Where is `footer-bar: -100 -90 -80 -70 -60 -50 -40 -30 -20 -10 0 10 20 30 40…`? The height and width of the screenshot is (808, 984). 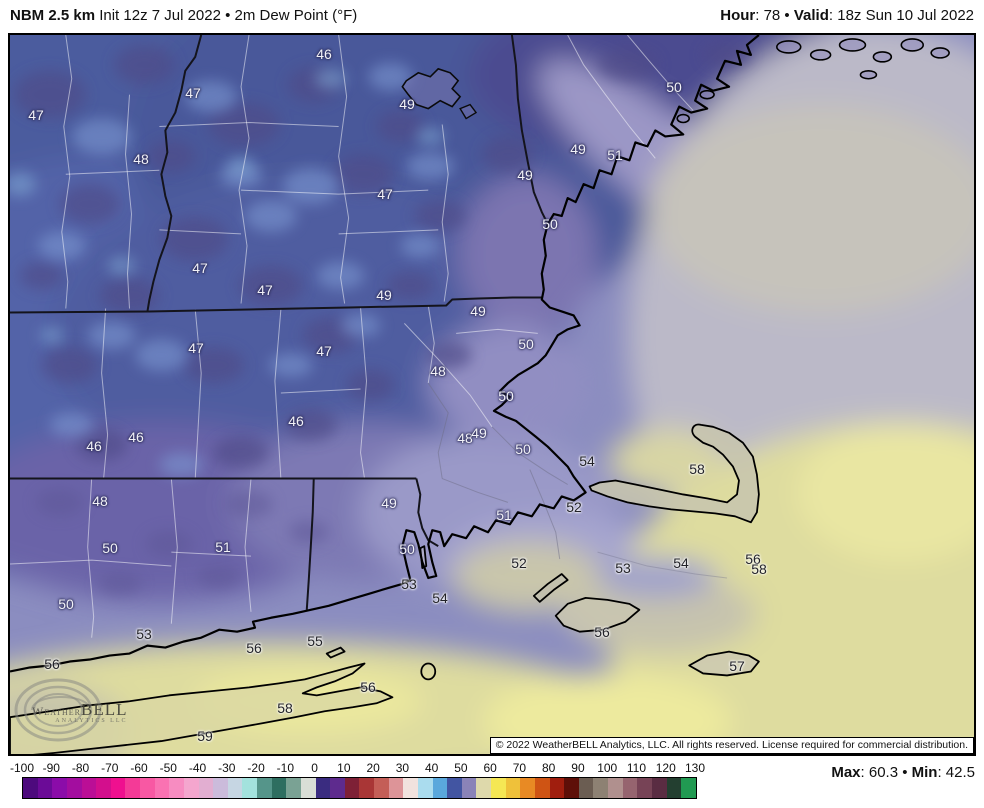 footer-bar: -100 -90 -80 -70 -60 -50 -40 -30 -20 -10 0 10 20 30 40… is located at coordinates (492, 783).